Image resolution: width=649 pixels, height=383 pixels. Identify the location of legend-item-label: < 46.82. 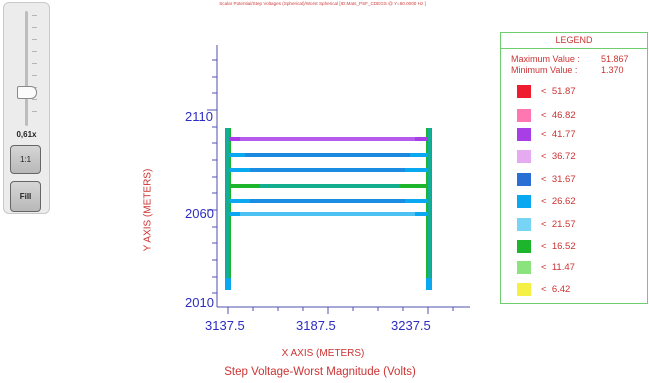
(558, 115).